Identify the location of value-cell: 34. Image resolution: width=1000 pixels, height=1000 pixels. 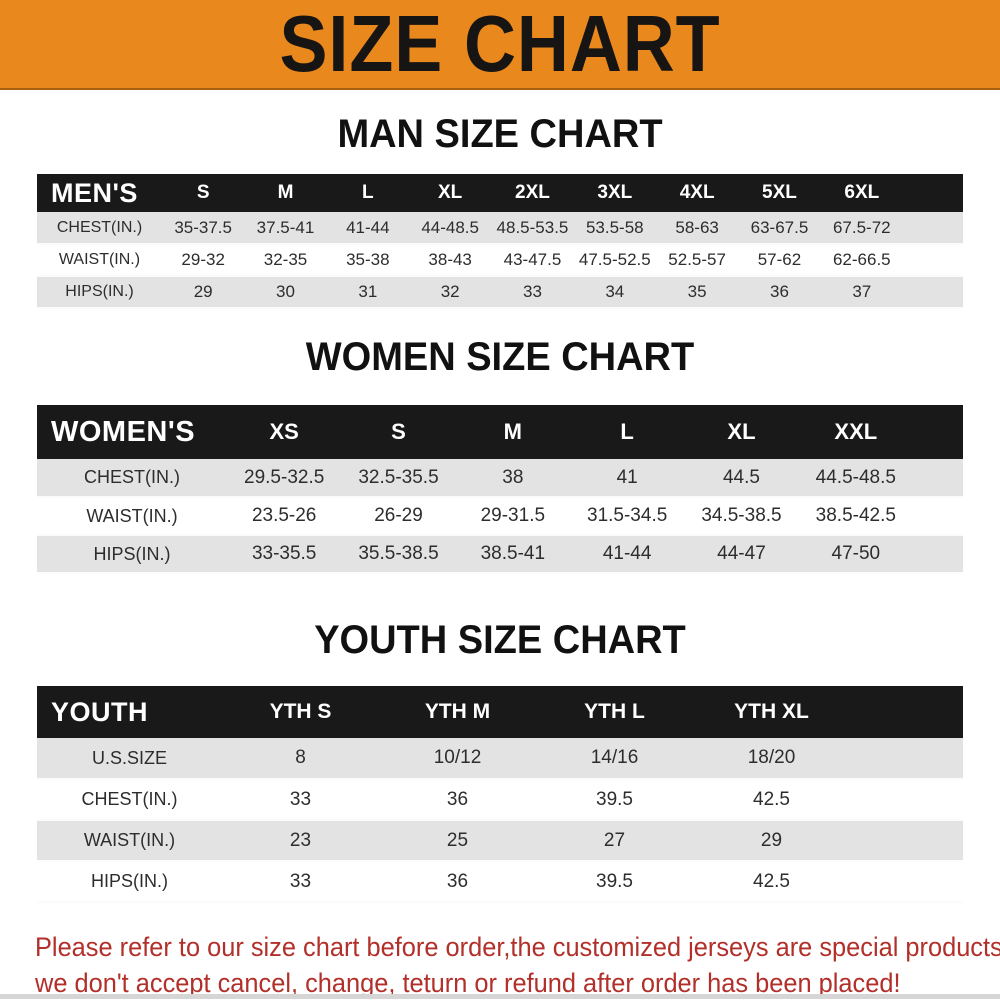
(614, 292).